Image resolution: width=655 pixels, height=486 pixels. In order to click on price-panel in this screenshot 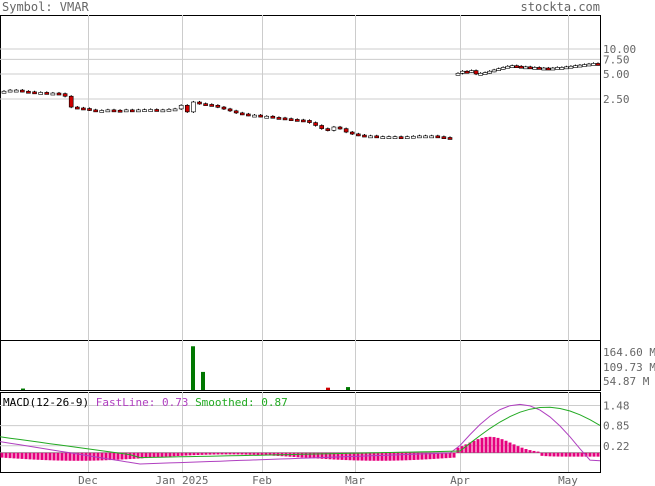, I will do `click(301, 101)`.